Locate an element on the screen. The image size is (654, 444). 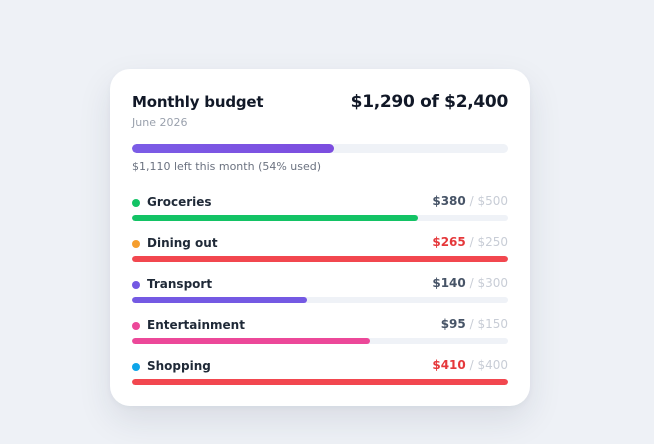
budget-summary: $1,110 left this month (54% used) is located at coordinates (227, 166).